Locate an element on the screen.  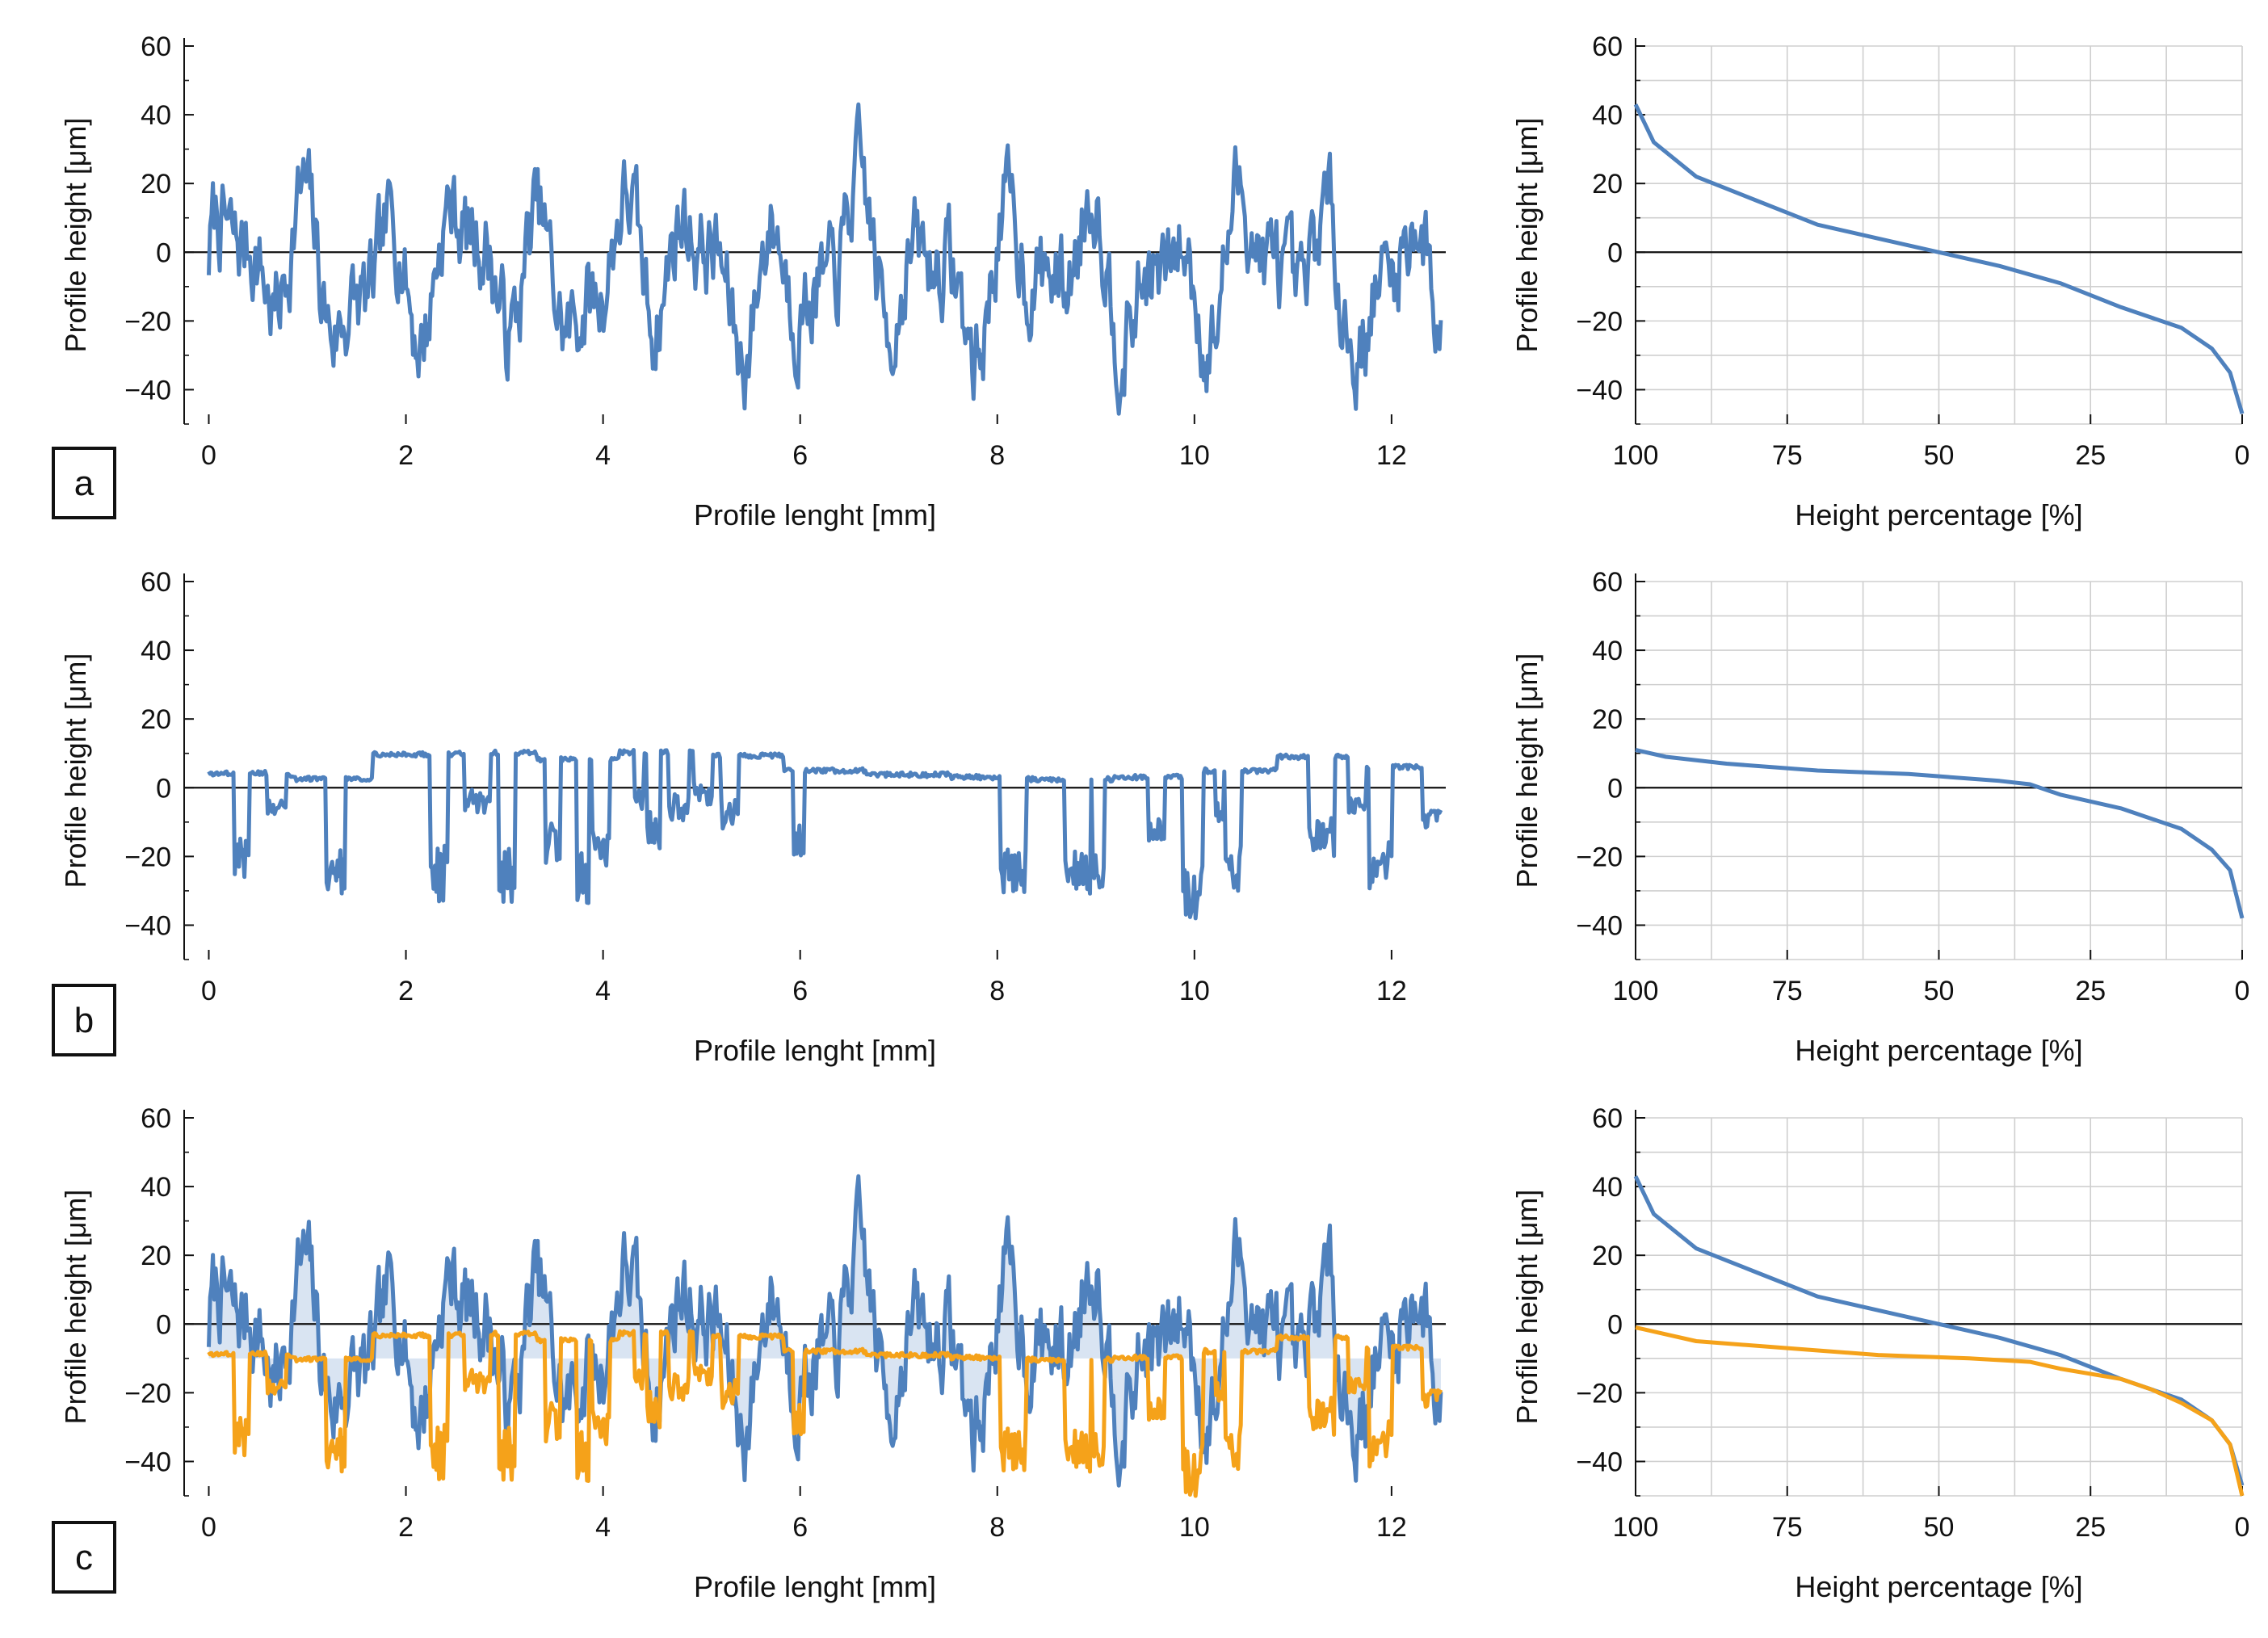
panel-letter: b is located at coordinates (84, 1021).